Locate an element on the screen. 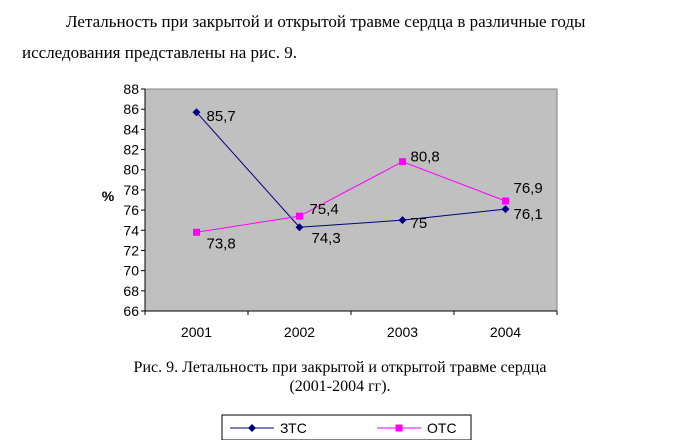  legend-label: ОТС is located at coordinates (442, 428).